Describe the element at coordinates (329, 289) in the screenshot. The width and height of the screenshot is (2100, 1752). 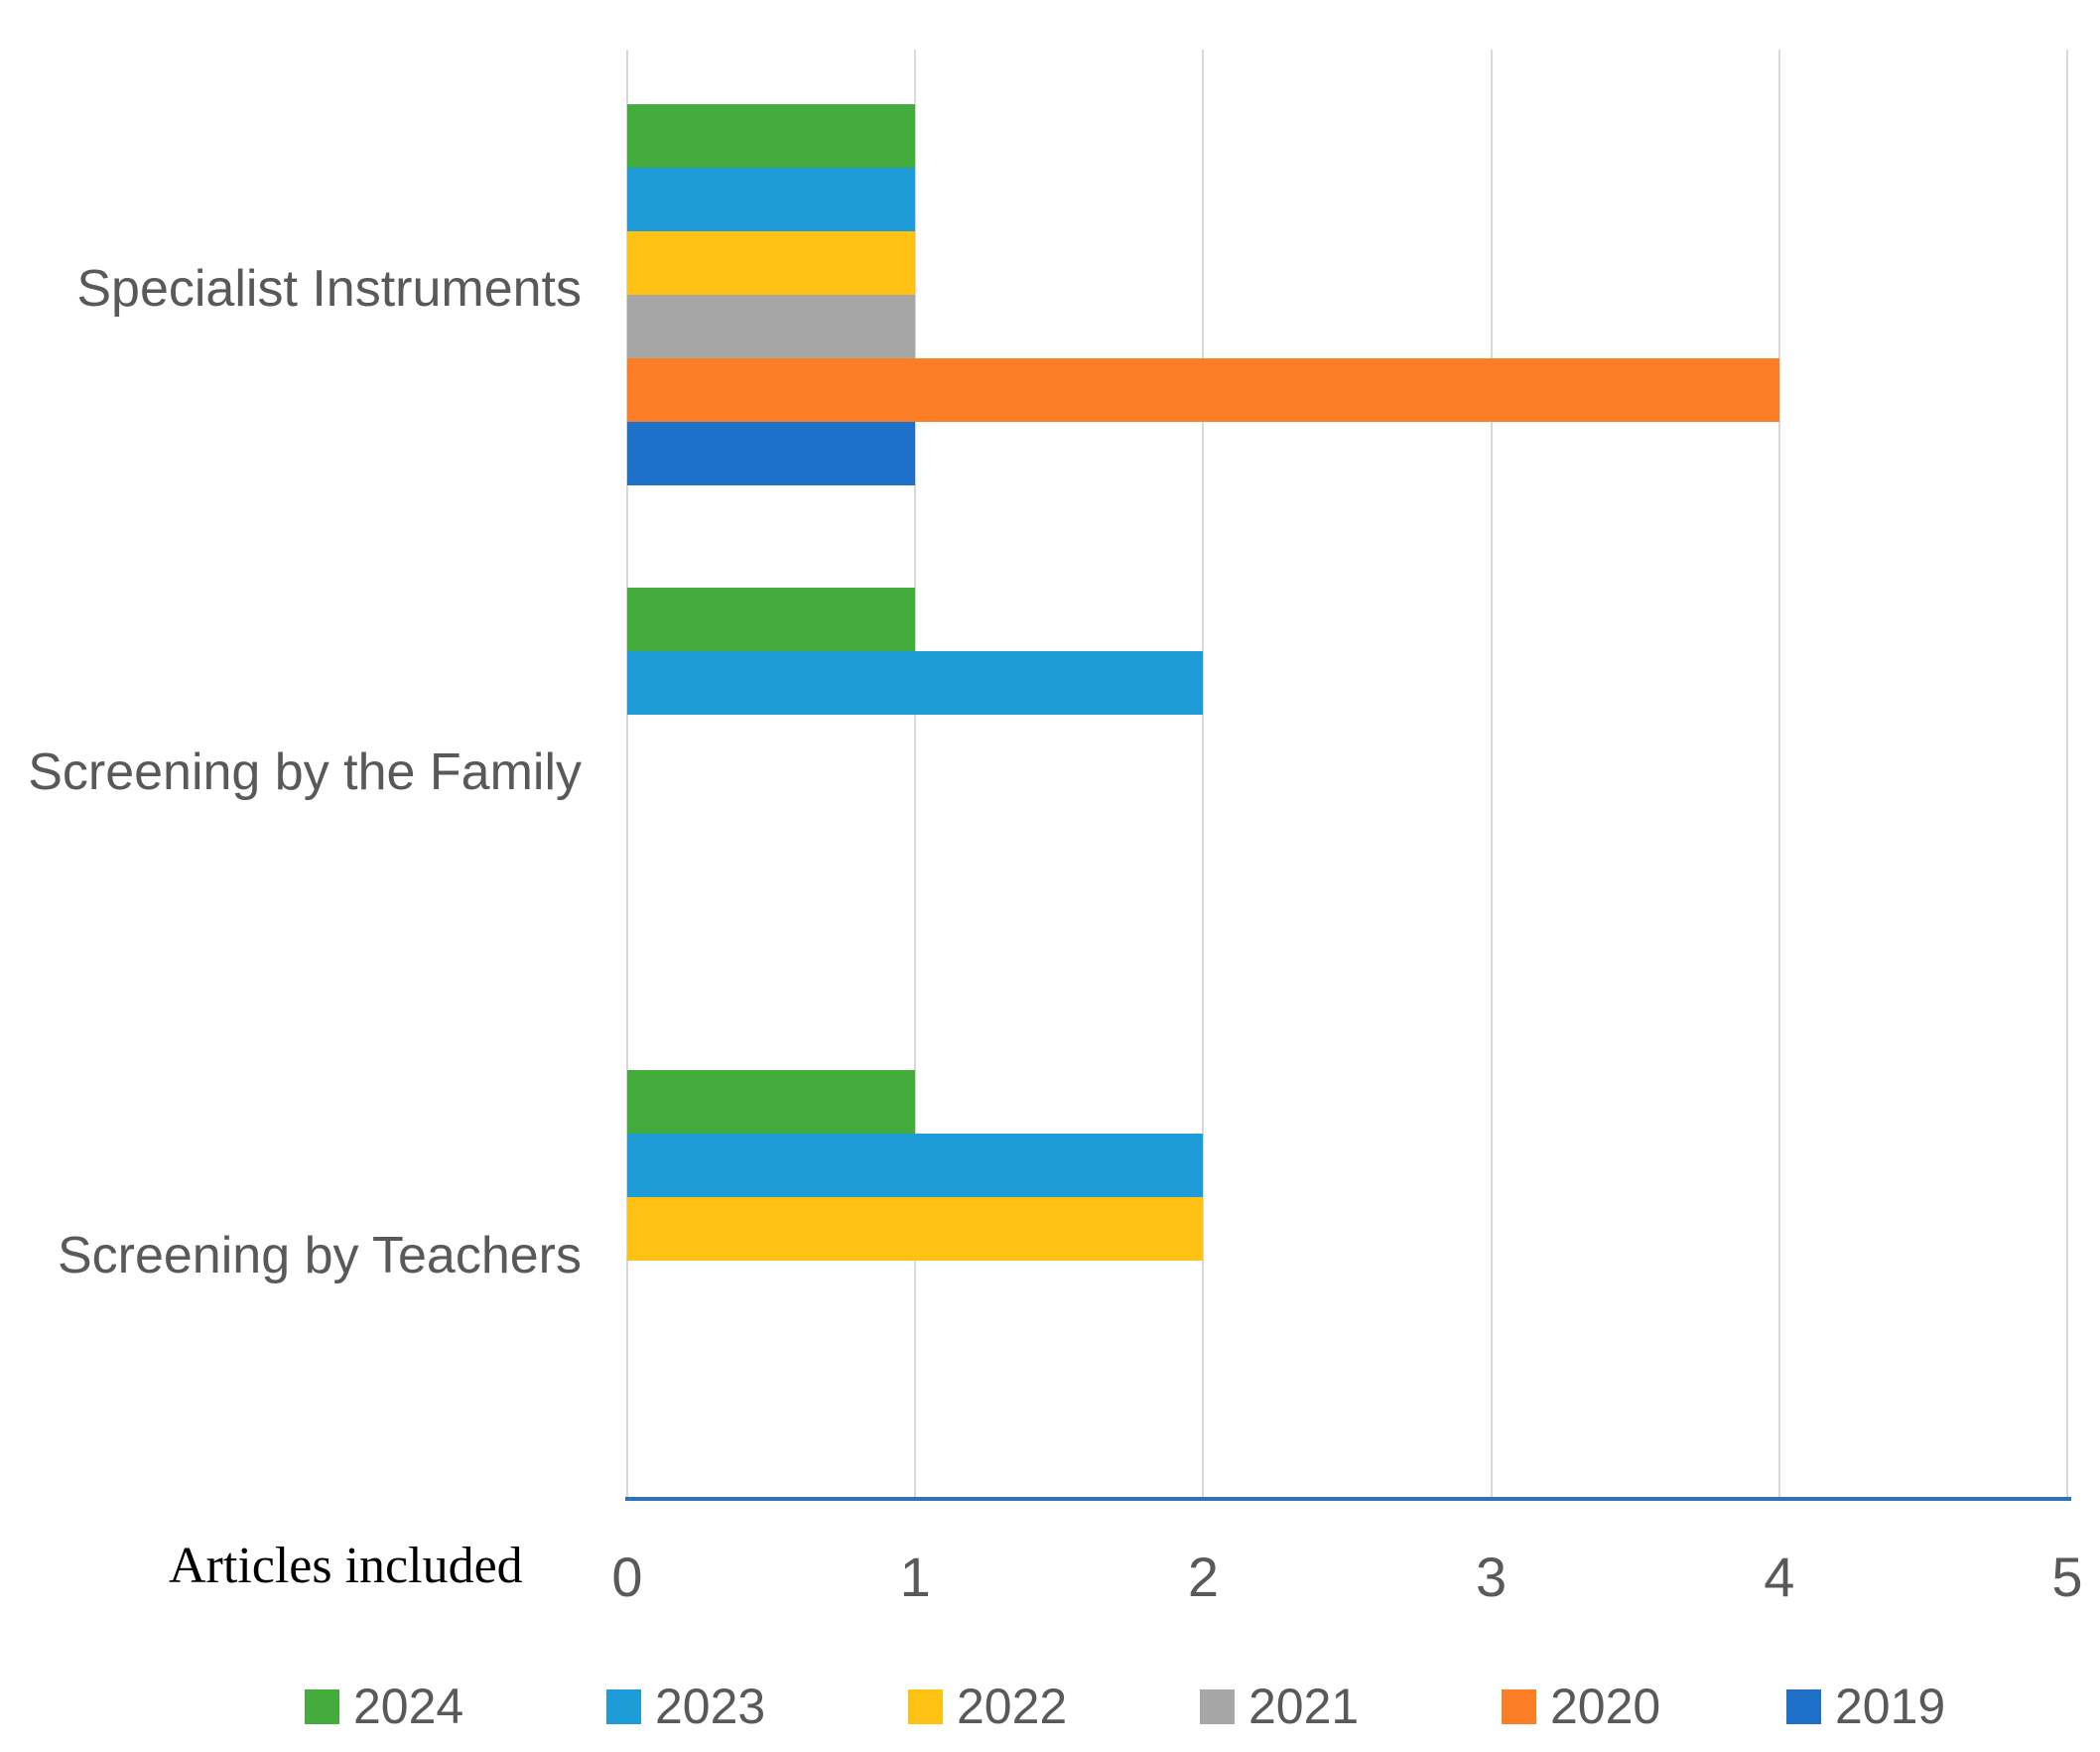
I see `category-label-specialist-instruments: Specialist Instruments` at that location.